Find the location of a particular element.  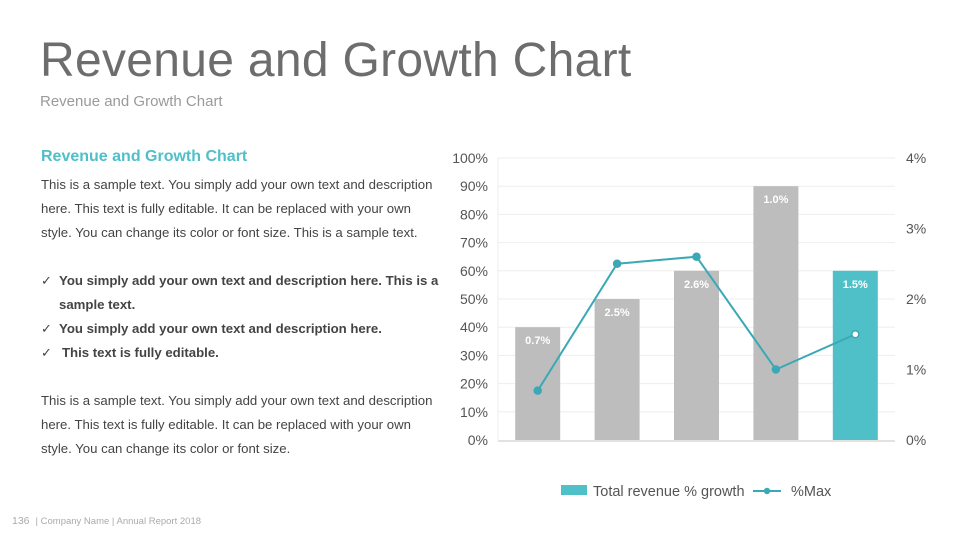

bullet-item: ✓ This text is fully editable. is located at coordinates (241, 353).